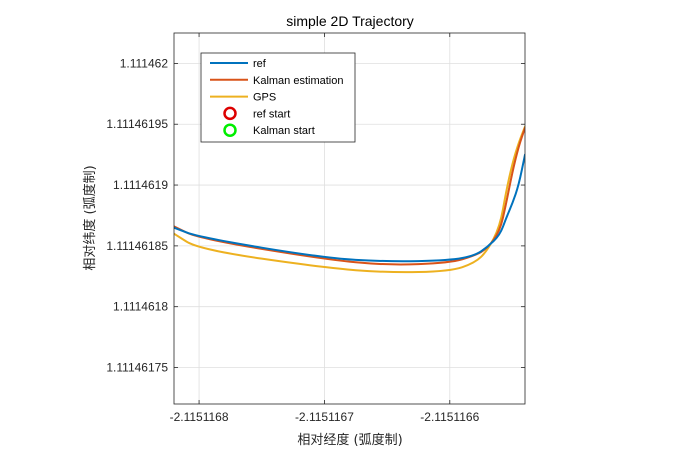 Image resolution: width=677 pixels, height=454 pixels. Describe the element at coordinates (350, 21) in the screenshot. I see `chart-title: simple 2D Trajectory` at that location.